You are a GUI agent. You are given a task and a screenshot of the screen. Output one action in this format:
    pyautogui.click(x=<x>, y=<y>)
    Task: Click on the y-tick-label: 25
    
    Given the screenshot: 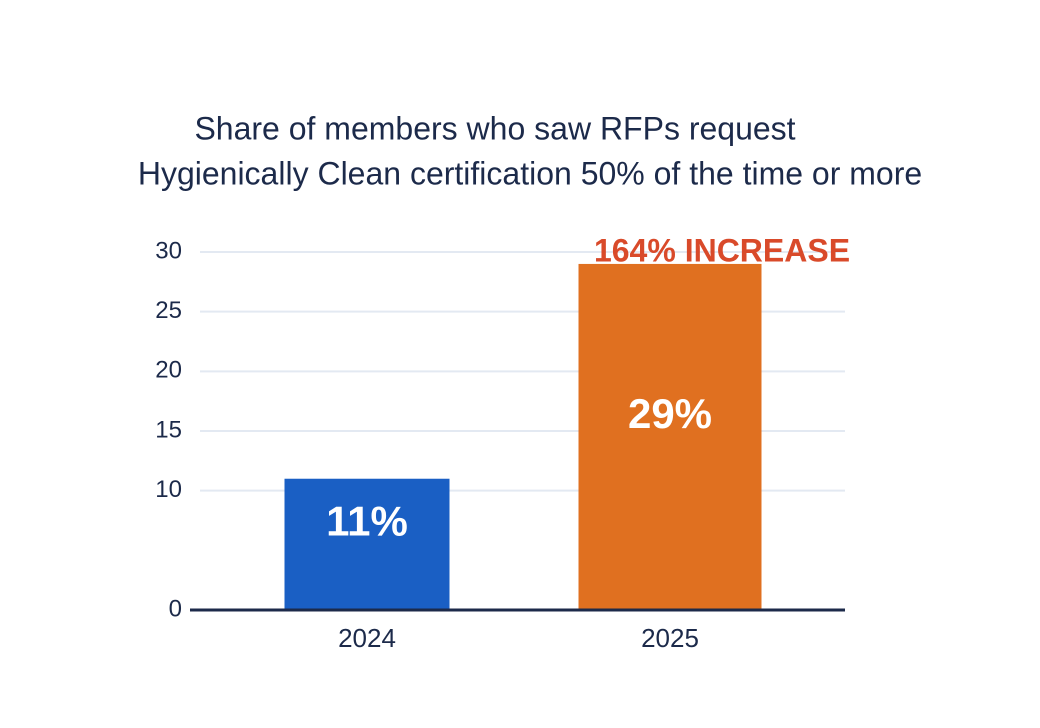 What is the action you would take?
    pyautogui.click(x=168, y=310)
    